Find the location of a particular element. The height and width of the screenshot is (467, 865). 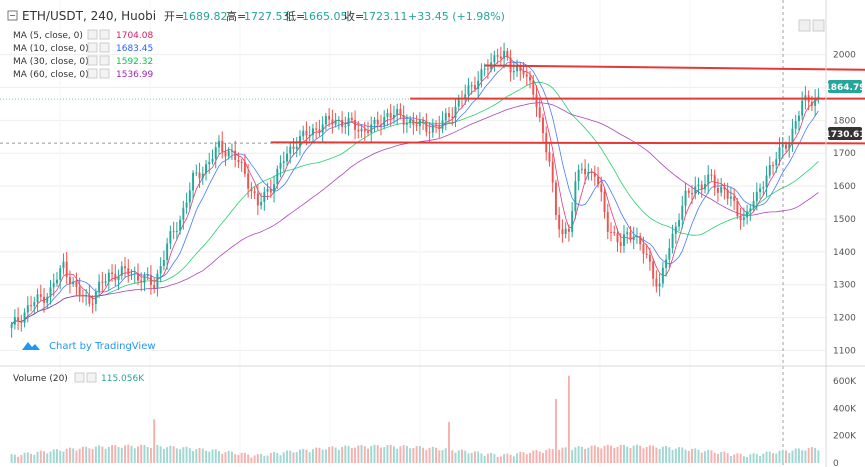

indicator-label: MA (5, close, 0) is located at coordinates (48, 36).